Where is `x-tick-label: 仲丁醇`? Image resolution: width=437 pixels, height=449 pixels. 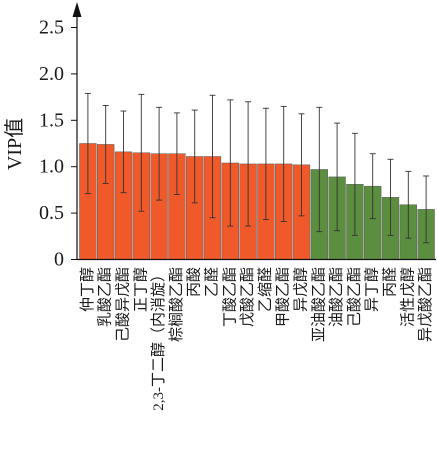 x-tick-label: 仲丁醇 is located at coordinates (87, 289).